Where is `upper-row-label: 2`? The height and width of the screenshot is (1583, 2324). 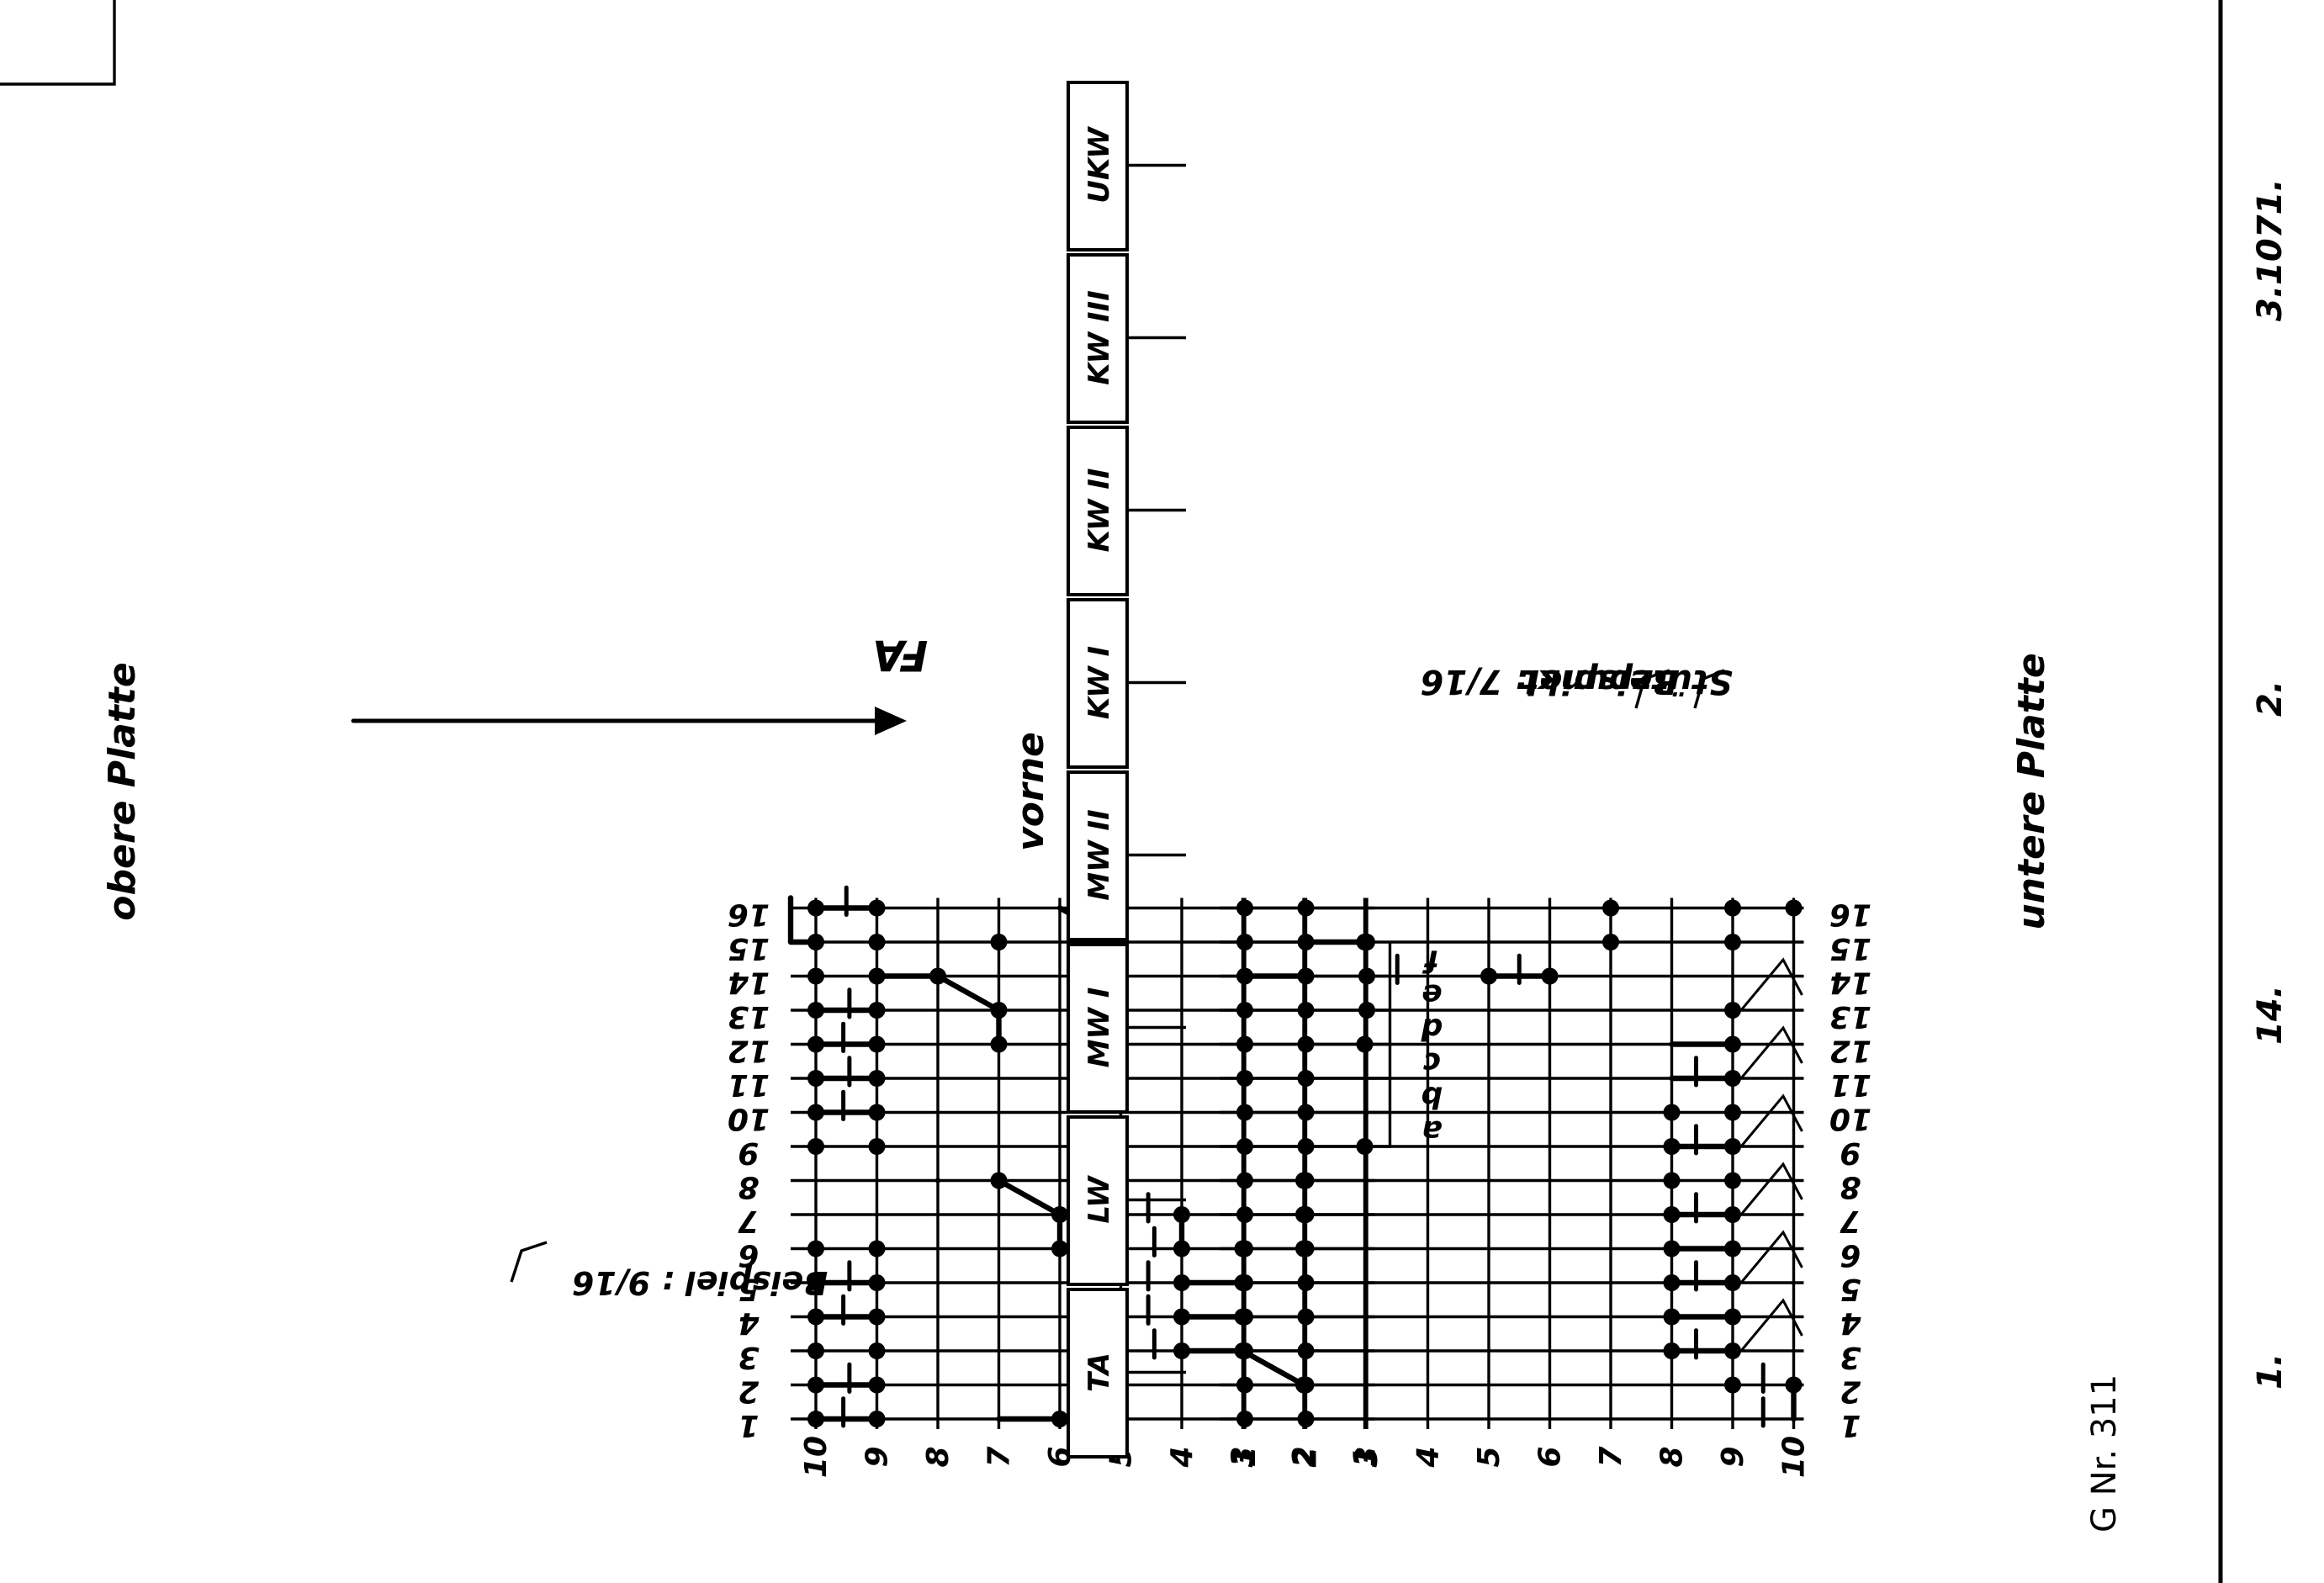 upper-row-label: 2 is located at coordinates (1304, 1456).